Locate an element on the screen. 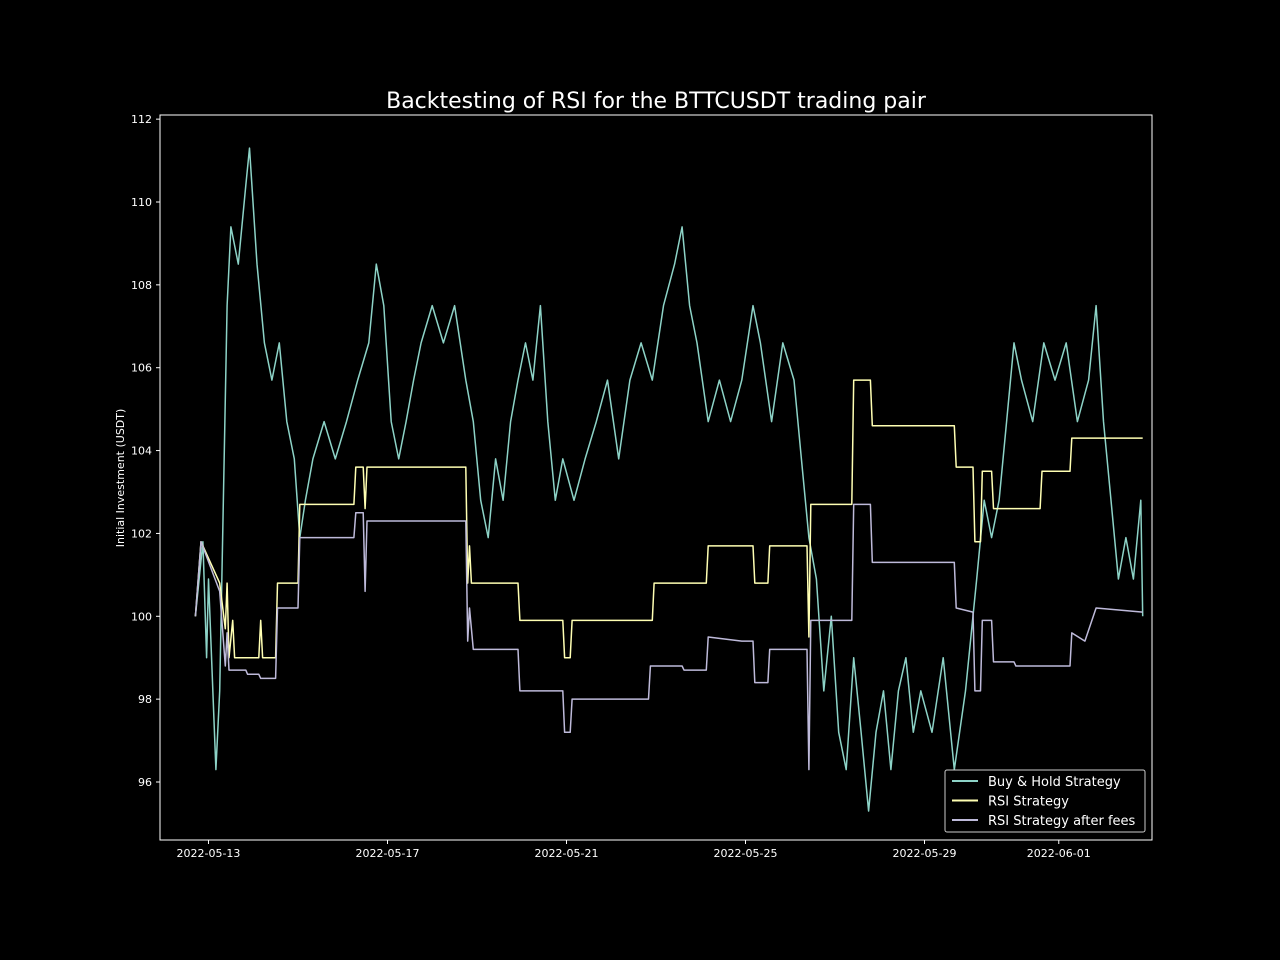 This screenshot has height=960, width=1280. y-tick-label: 102 is located at coordinates (141, 533).